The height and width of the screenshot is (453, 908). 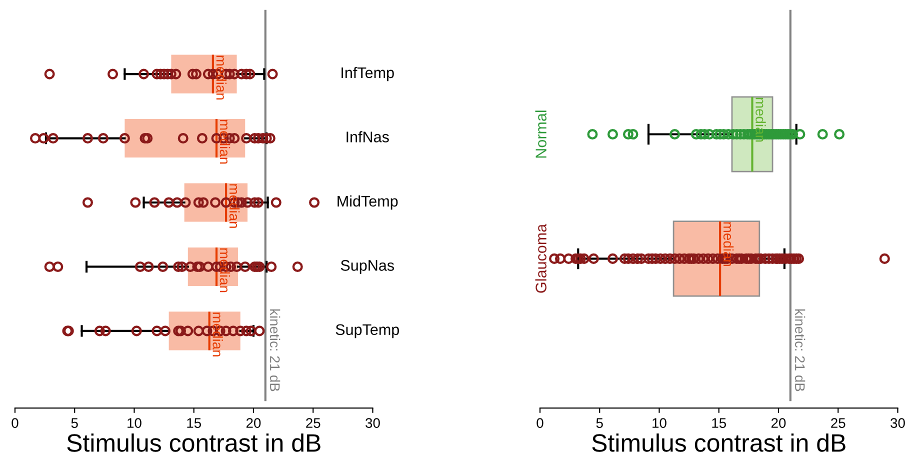 What do you see at coordinates (540, 134) in the screenshot?
I see `y-tick-label: Normal` at bounding box center [540, 134].